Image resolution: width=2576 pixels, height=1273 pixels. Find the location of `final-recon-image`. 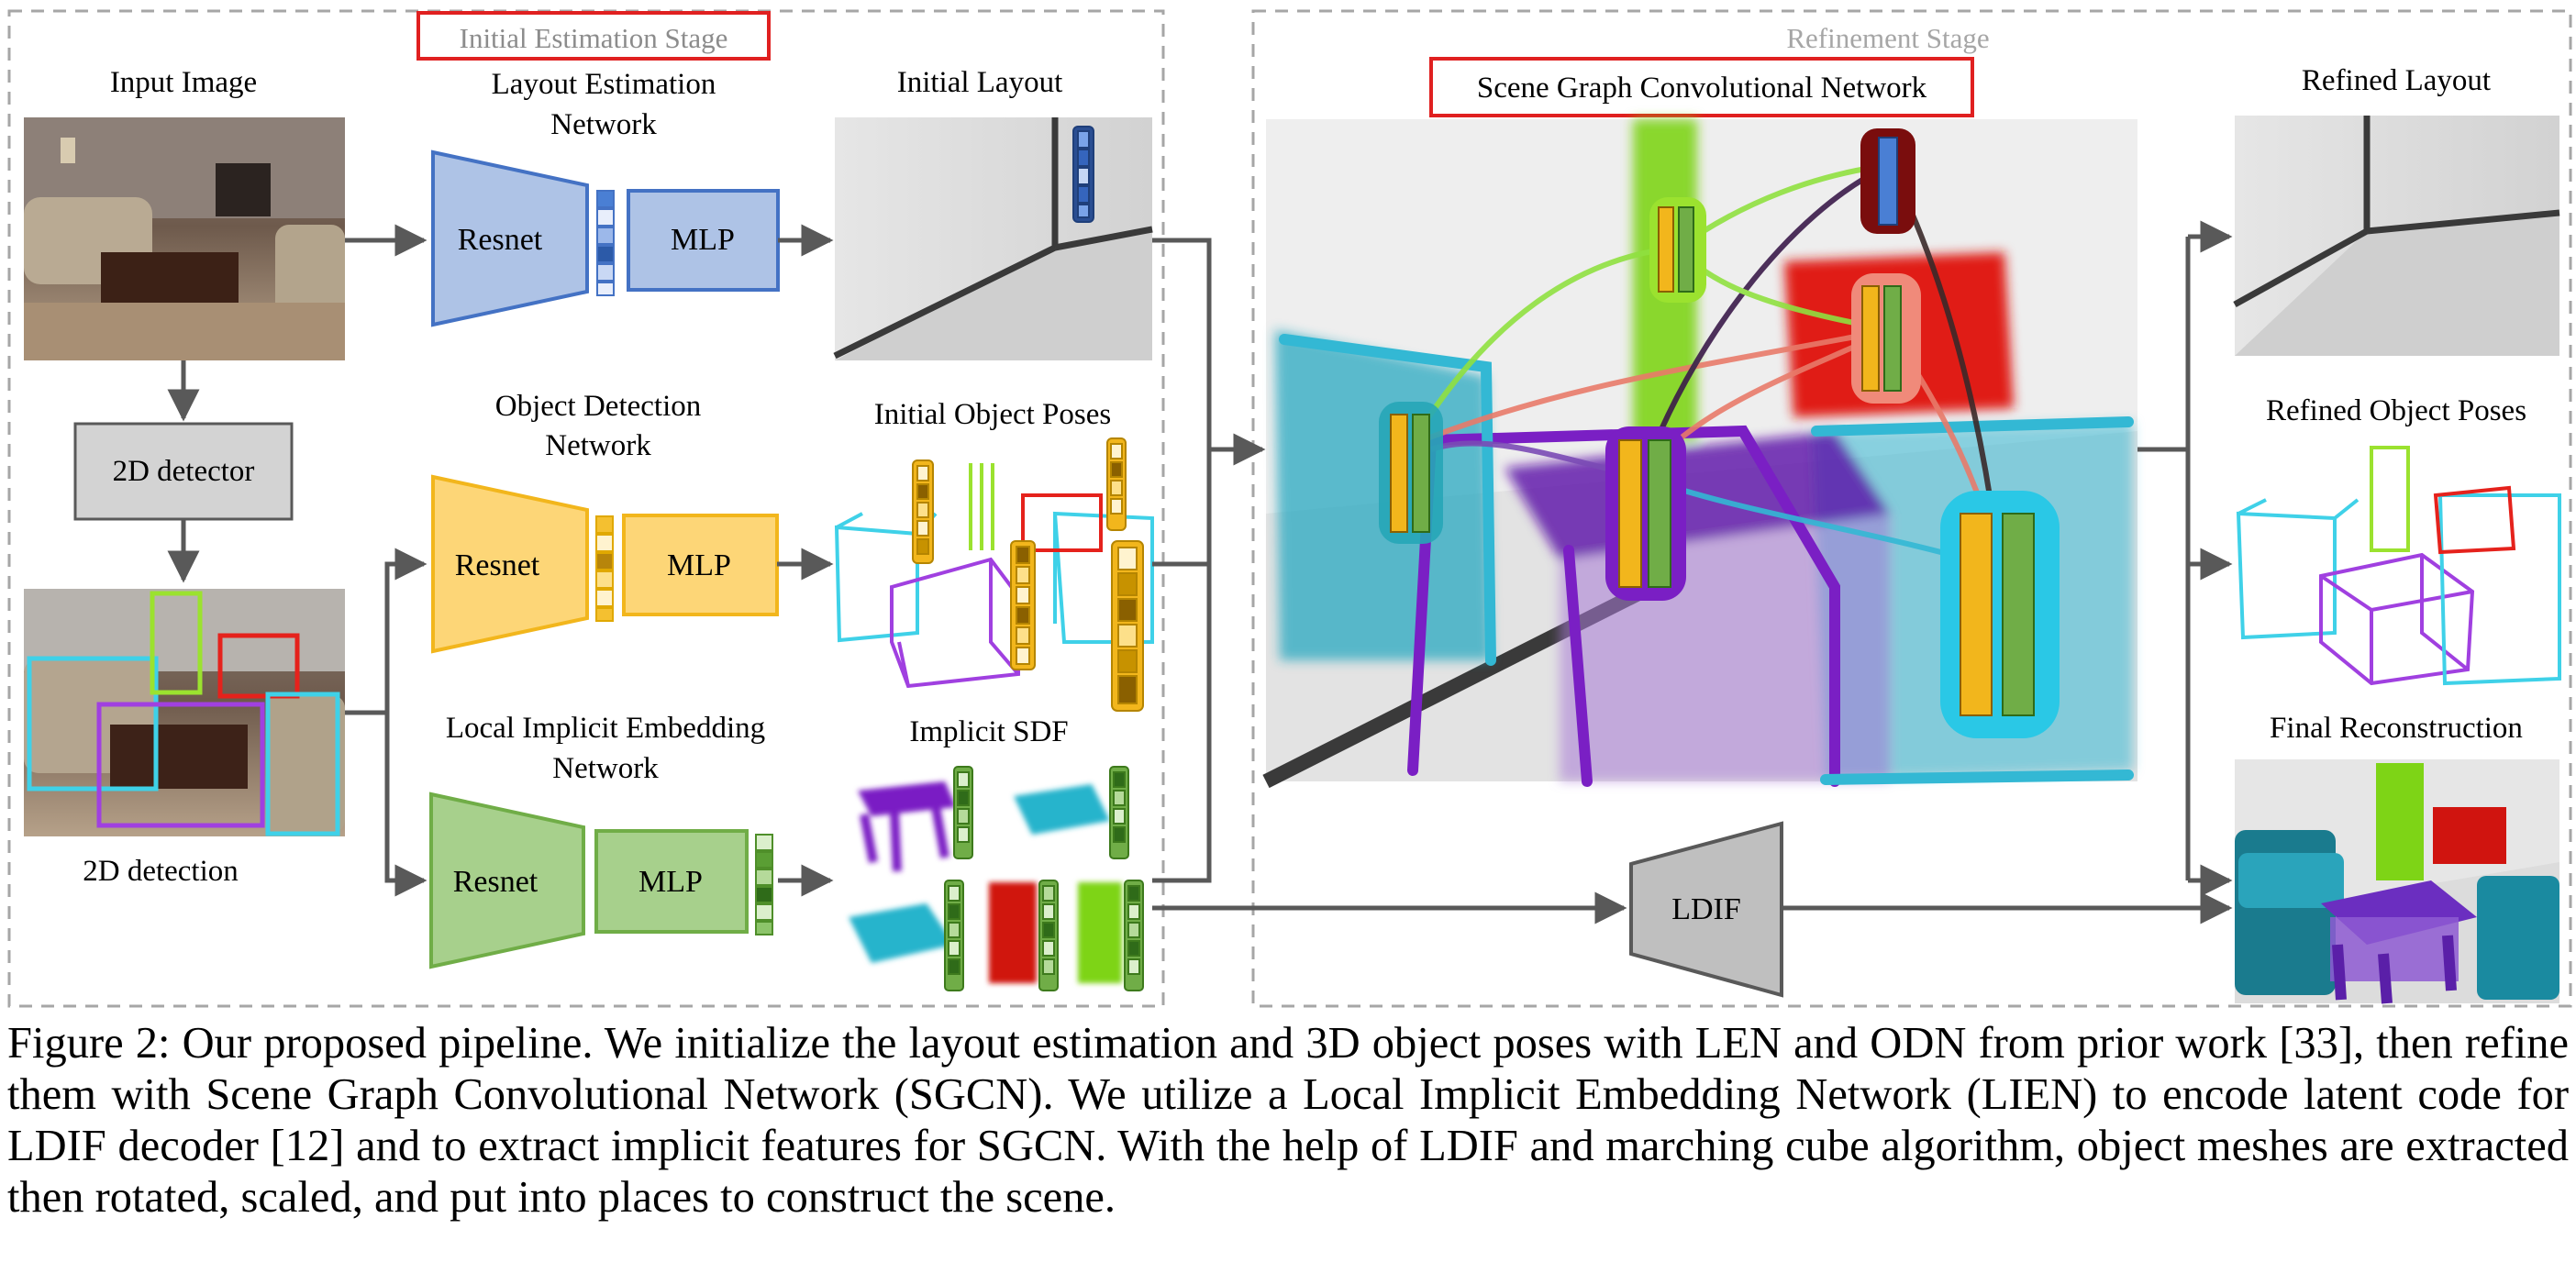

final-recon-image is located at coordinates (2397, 882).